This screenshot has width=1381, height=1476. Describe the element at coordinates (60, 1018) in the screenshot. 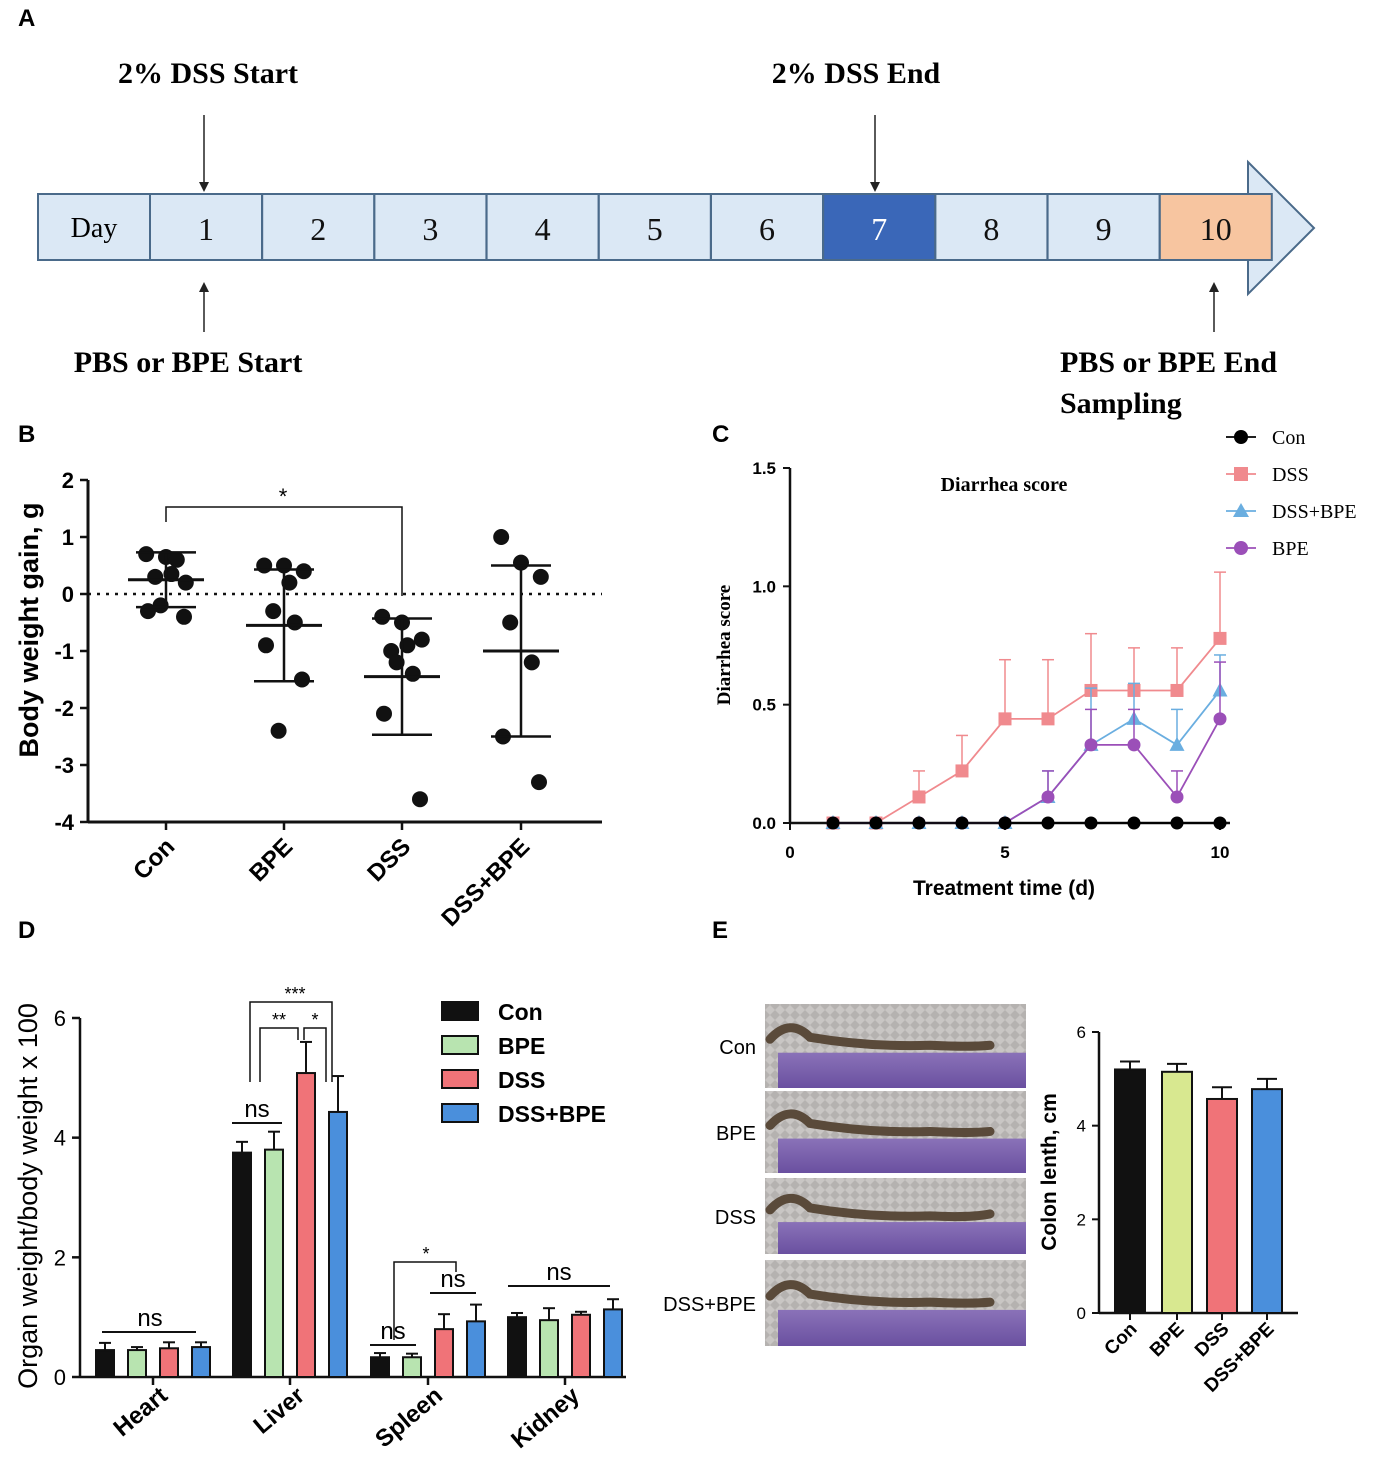

I see `d-y-tick-label: 6` at that location.